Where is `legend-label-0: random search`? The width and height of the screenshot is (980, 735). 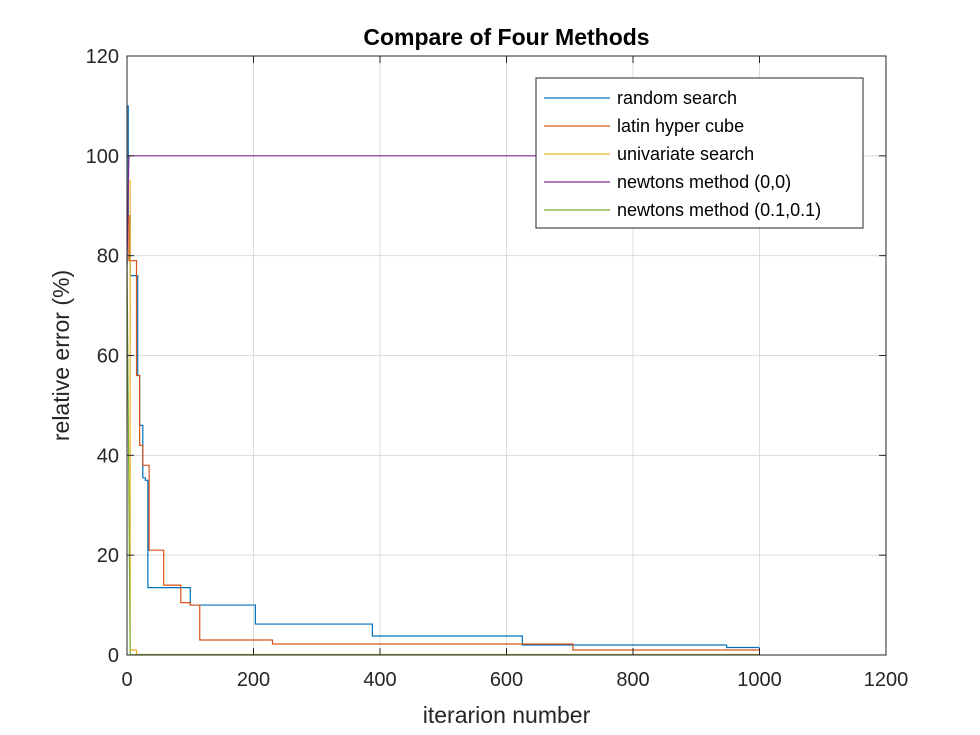 legend-label-0: random search is located at coordinates (677, 98).